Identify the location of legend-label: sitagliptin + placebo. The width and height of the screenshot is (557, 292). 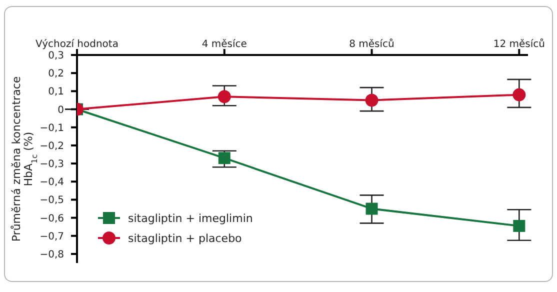
(185, 238).